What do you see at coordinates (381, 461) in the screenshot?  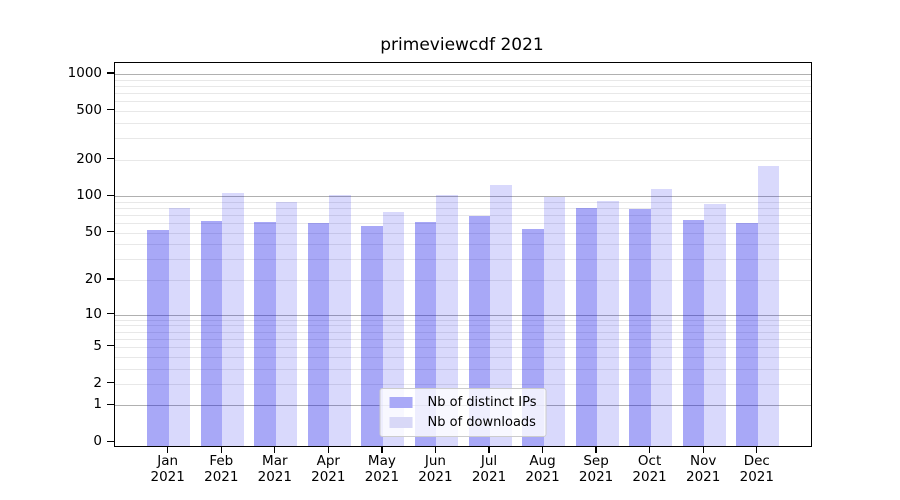 I see `x-tick-label-line: May` at bounding box center [381, 461].